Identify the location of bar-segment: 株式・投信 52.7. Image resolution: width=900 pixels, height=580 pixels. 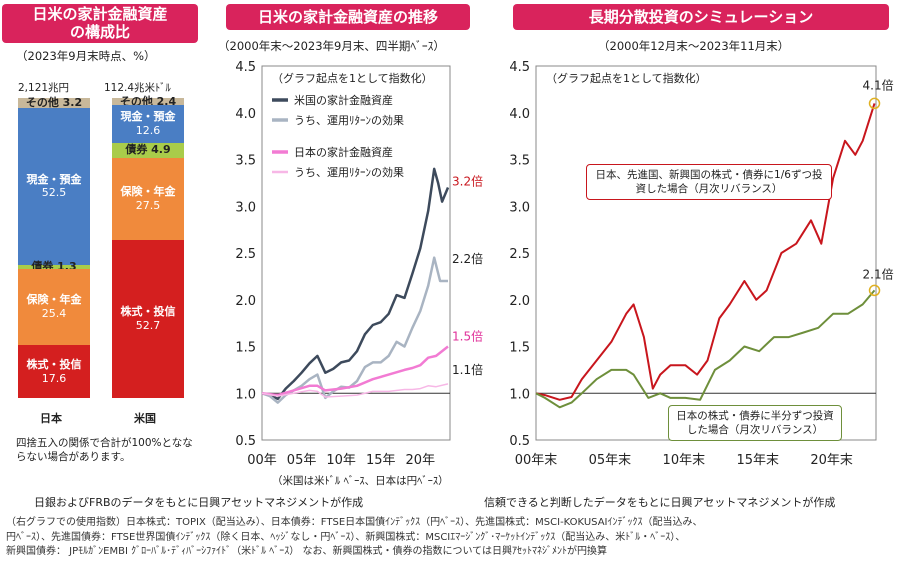
(148, 319).